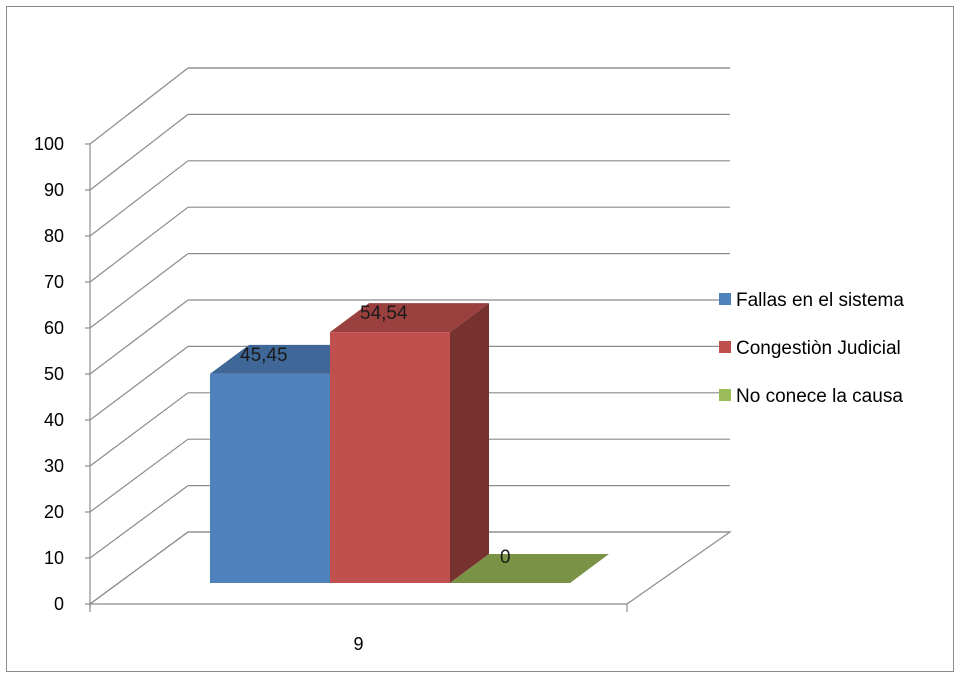 Image resolution: width=960 pixels, height=677 pixels. What do you see at coordinates (54, 512) in the screenshot?
I see `y-tick-label: 20` at bounding box center [54, 512].